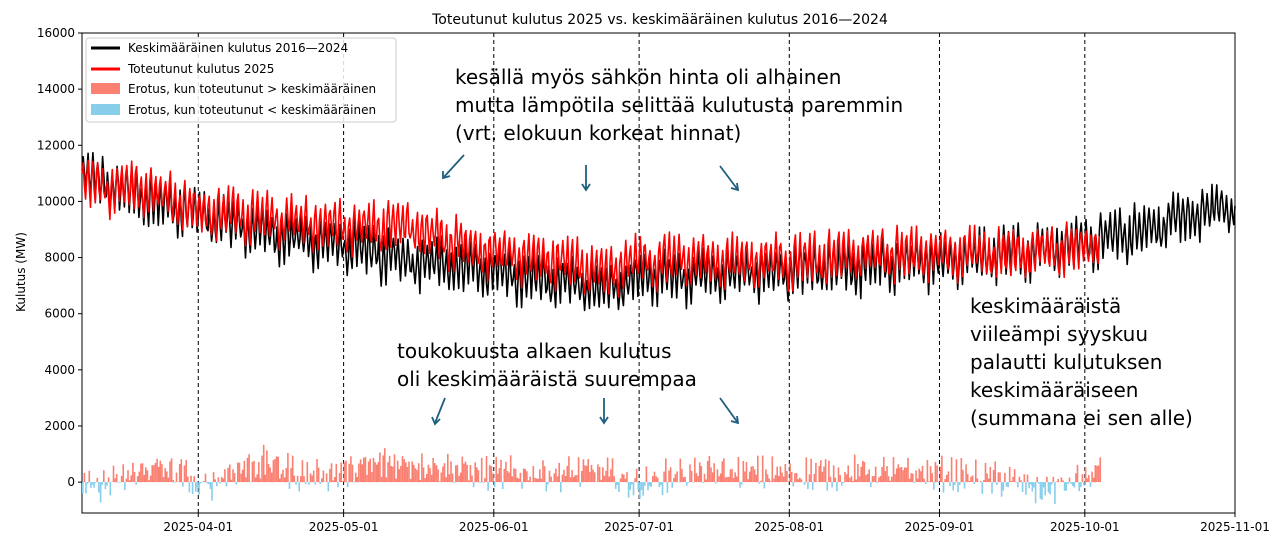 This screenshot has width=1280, height=548. Describe the element at coordinates (59, 257) in the screenshot. I see `y-axis-ticks: 0 2000 4000 6000 8000 10000 12000 14000 16000` at that location.